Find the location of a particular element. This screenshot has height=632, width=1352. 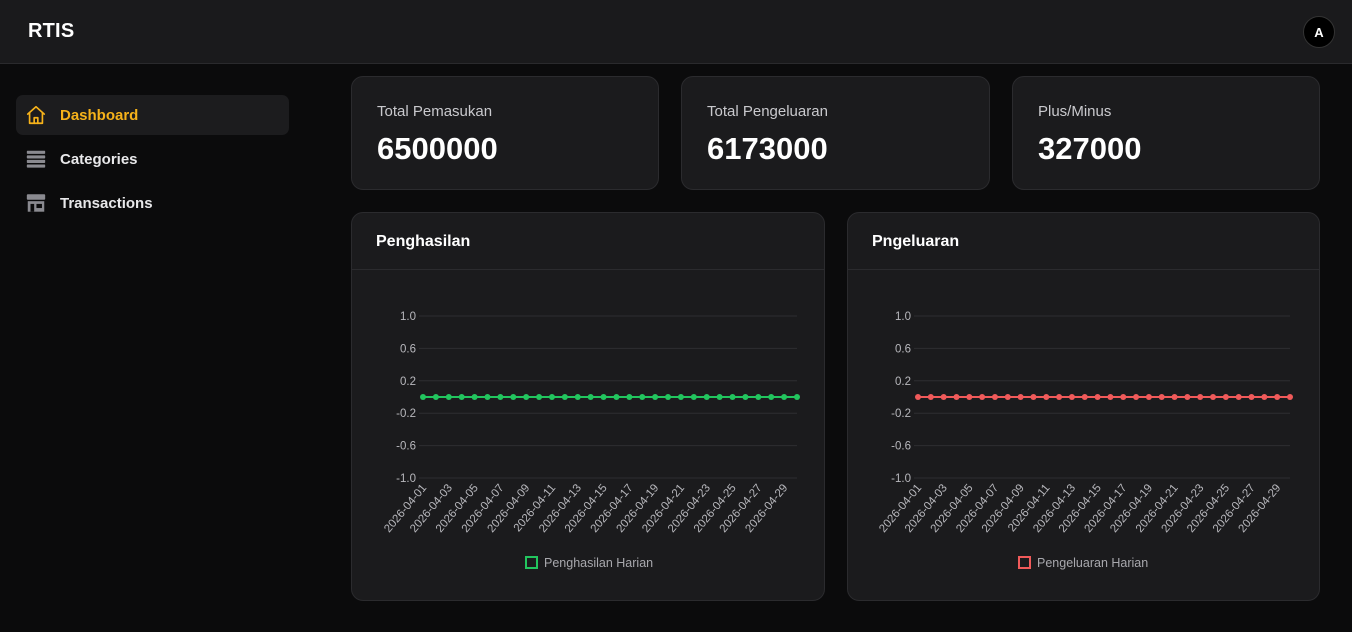

sidebar-item-dashboard: Dashboard is located at coordinates (152, 115).